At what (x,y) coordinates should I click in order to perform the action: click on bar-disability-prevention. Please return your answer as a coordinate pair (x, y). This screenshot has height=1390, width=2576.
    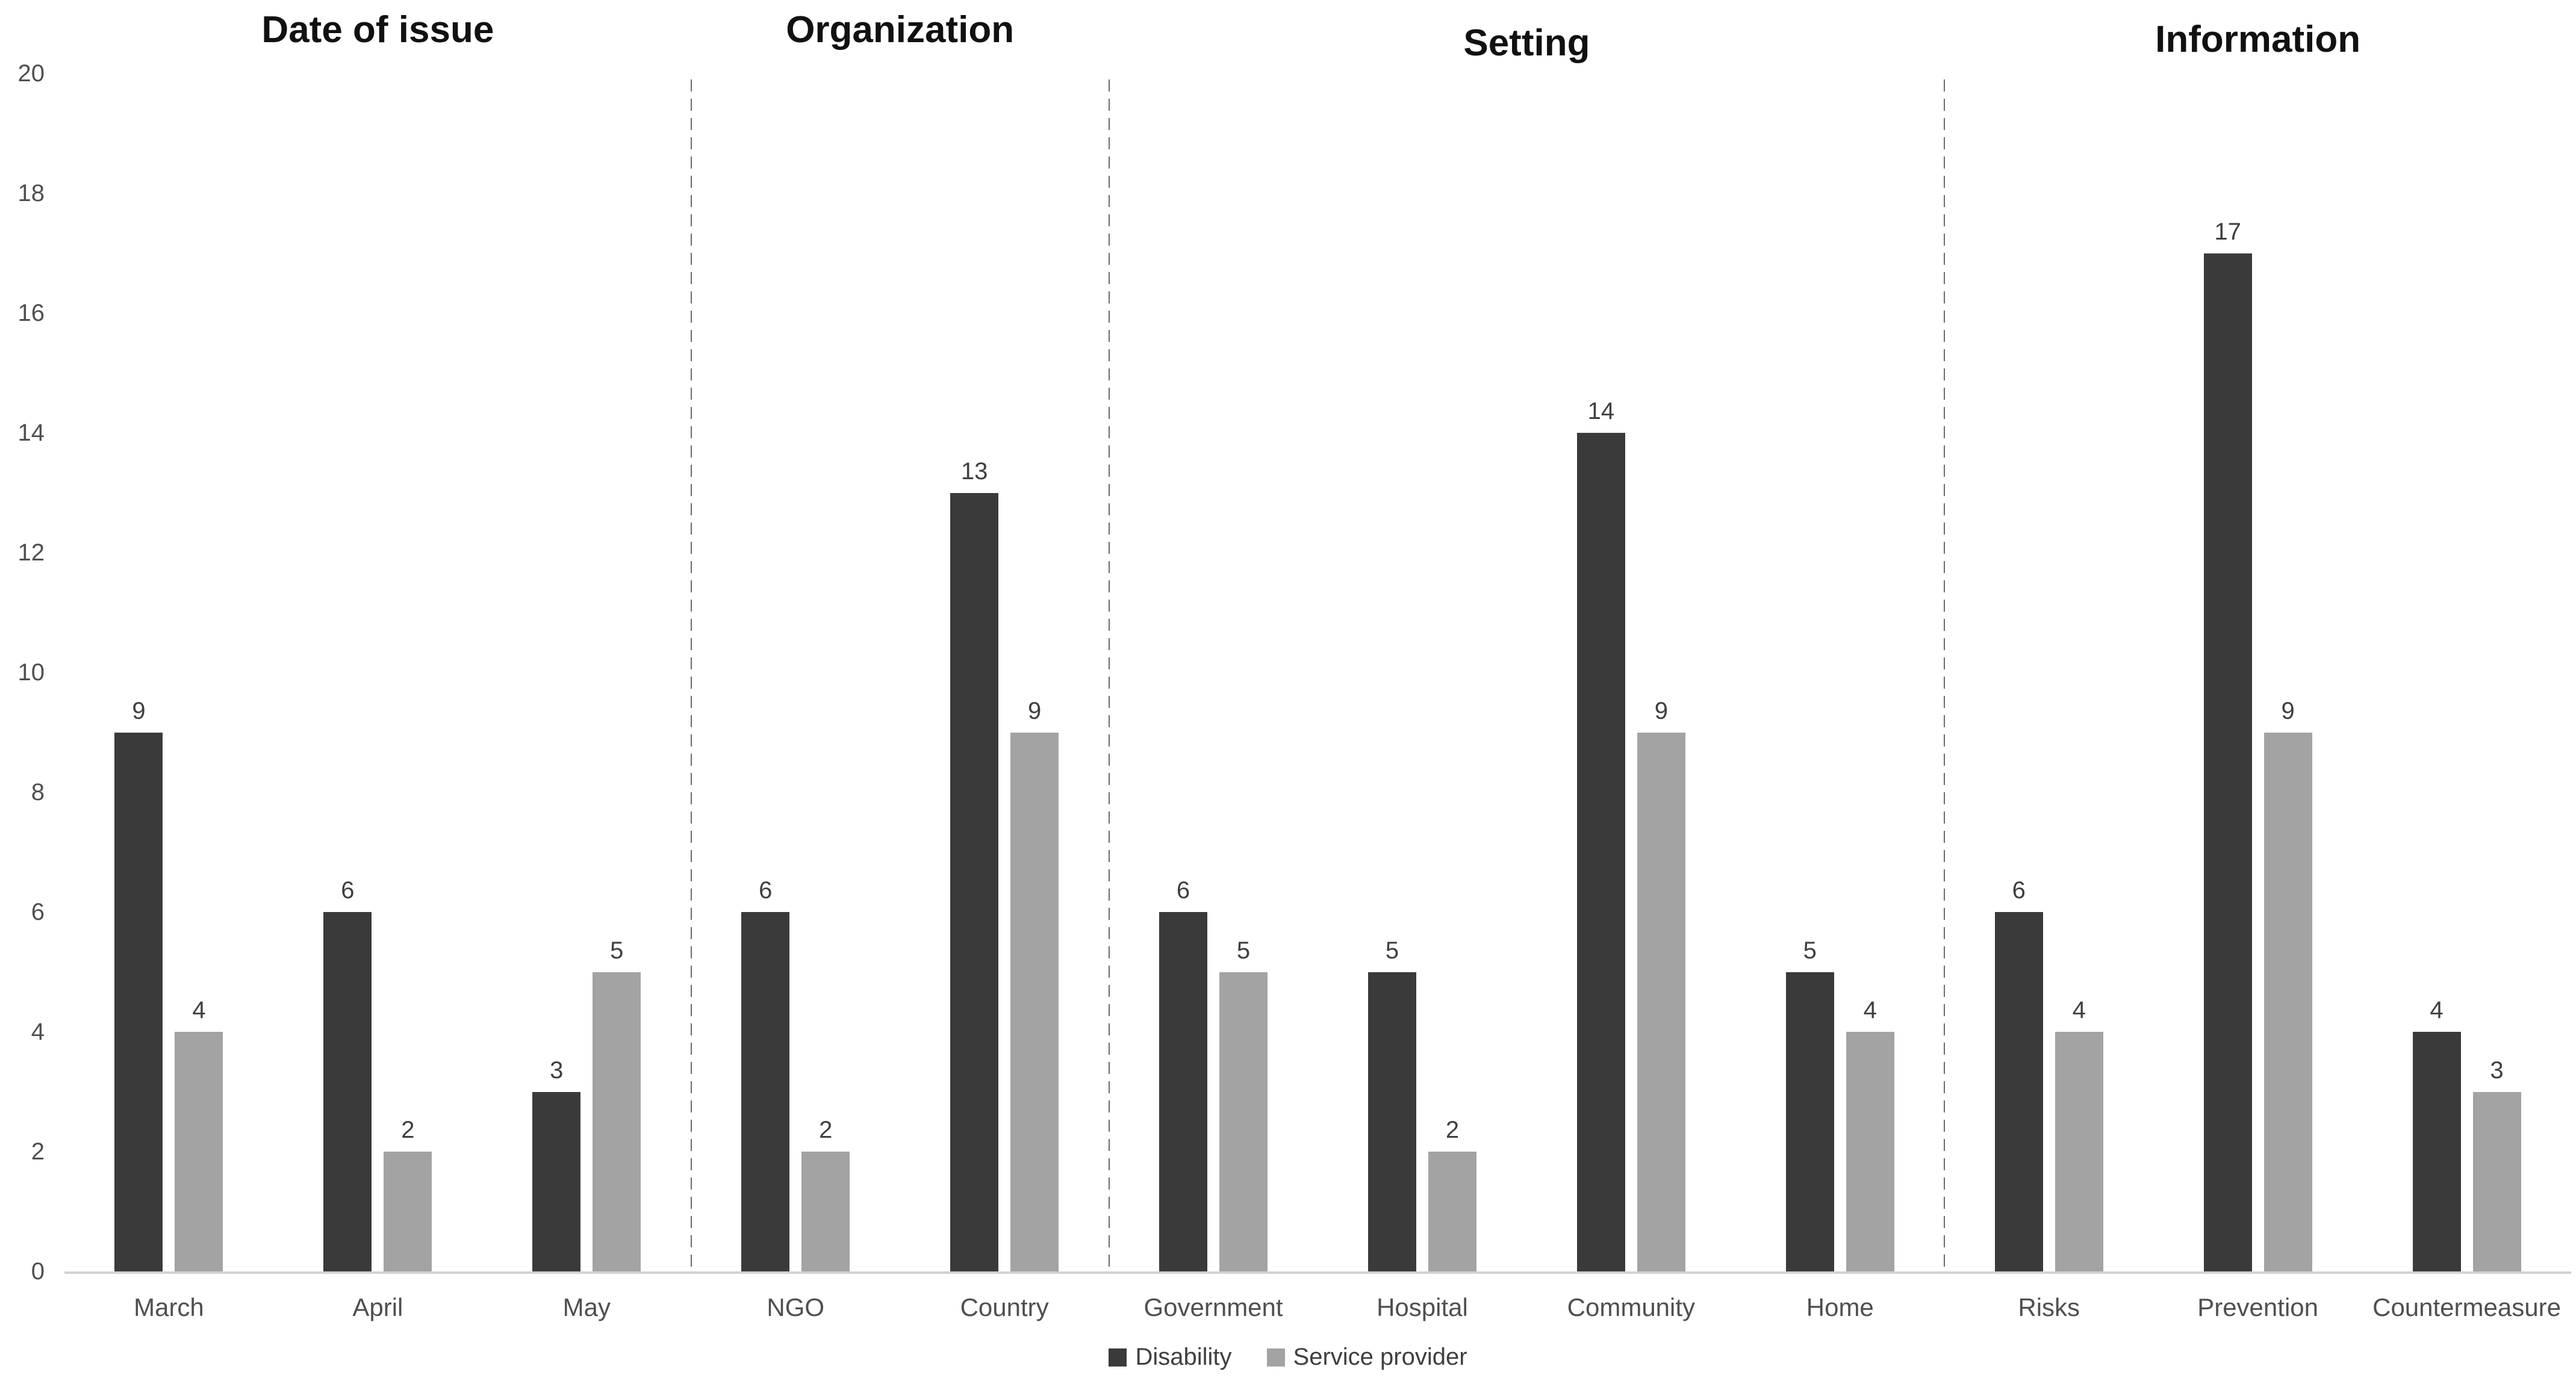
    Looking at the image, I should click on (2227, 762).